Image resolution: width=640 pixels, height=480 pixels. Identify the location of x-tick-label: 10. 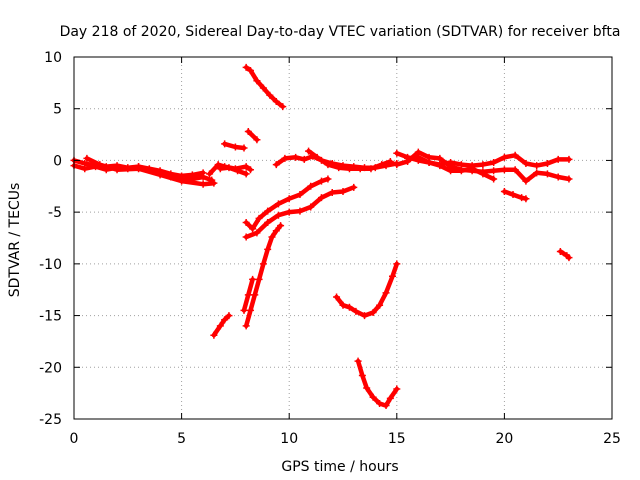
(289, 439).